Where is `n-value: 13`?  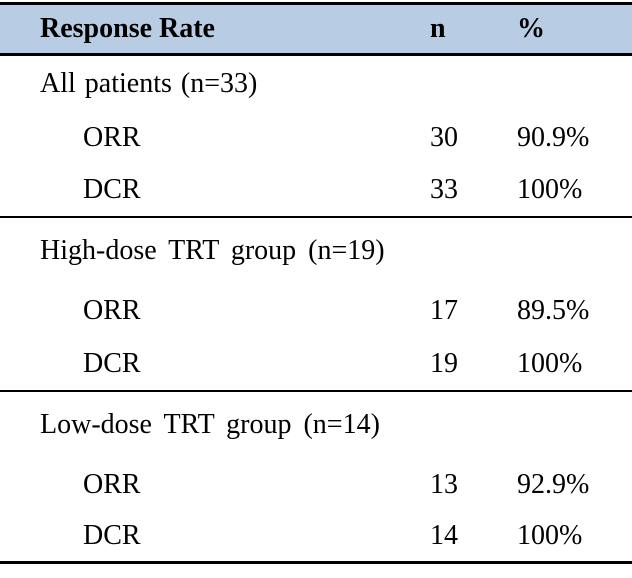 n-value: 13 is located at coordinates (444, 484).